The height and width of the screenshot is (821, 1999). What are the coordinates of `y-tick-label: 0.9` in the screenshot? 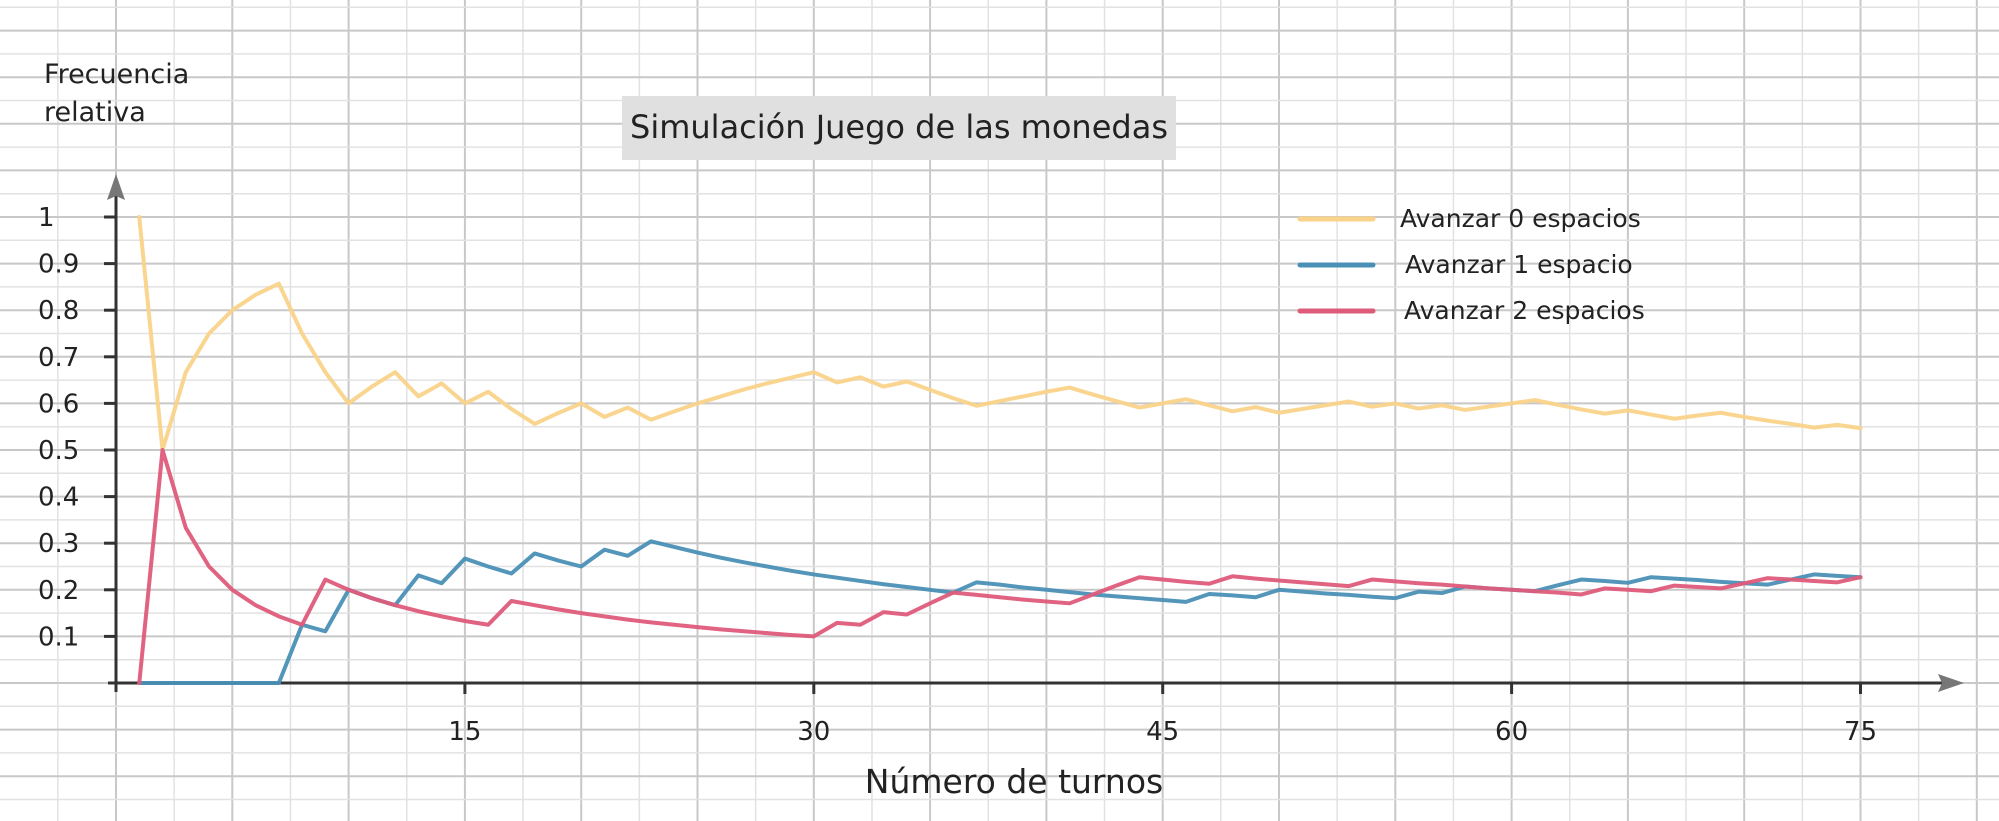 It's located at (58, 265).